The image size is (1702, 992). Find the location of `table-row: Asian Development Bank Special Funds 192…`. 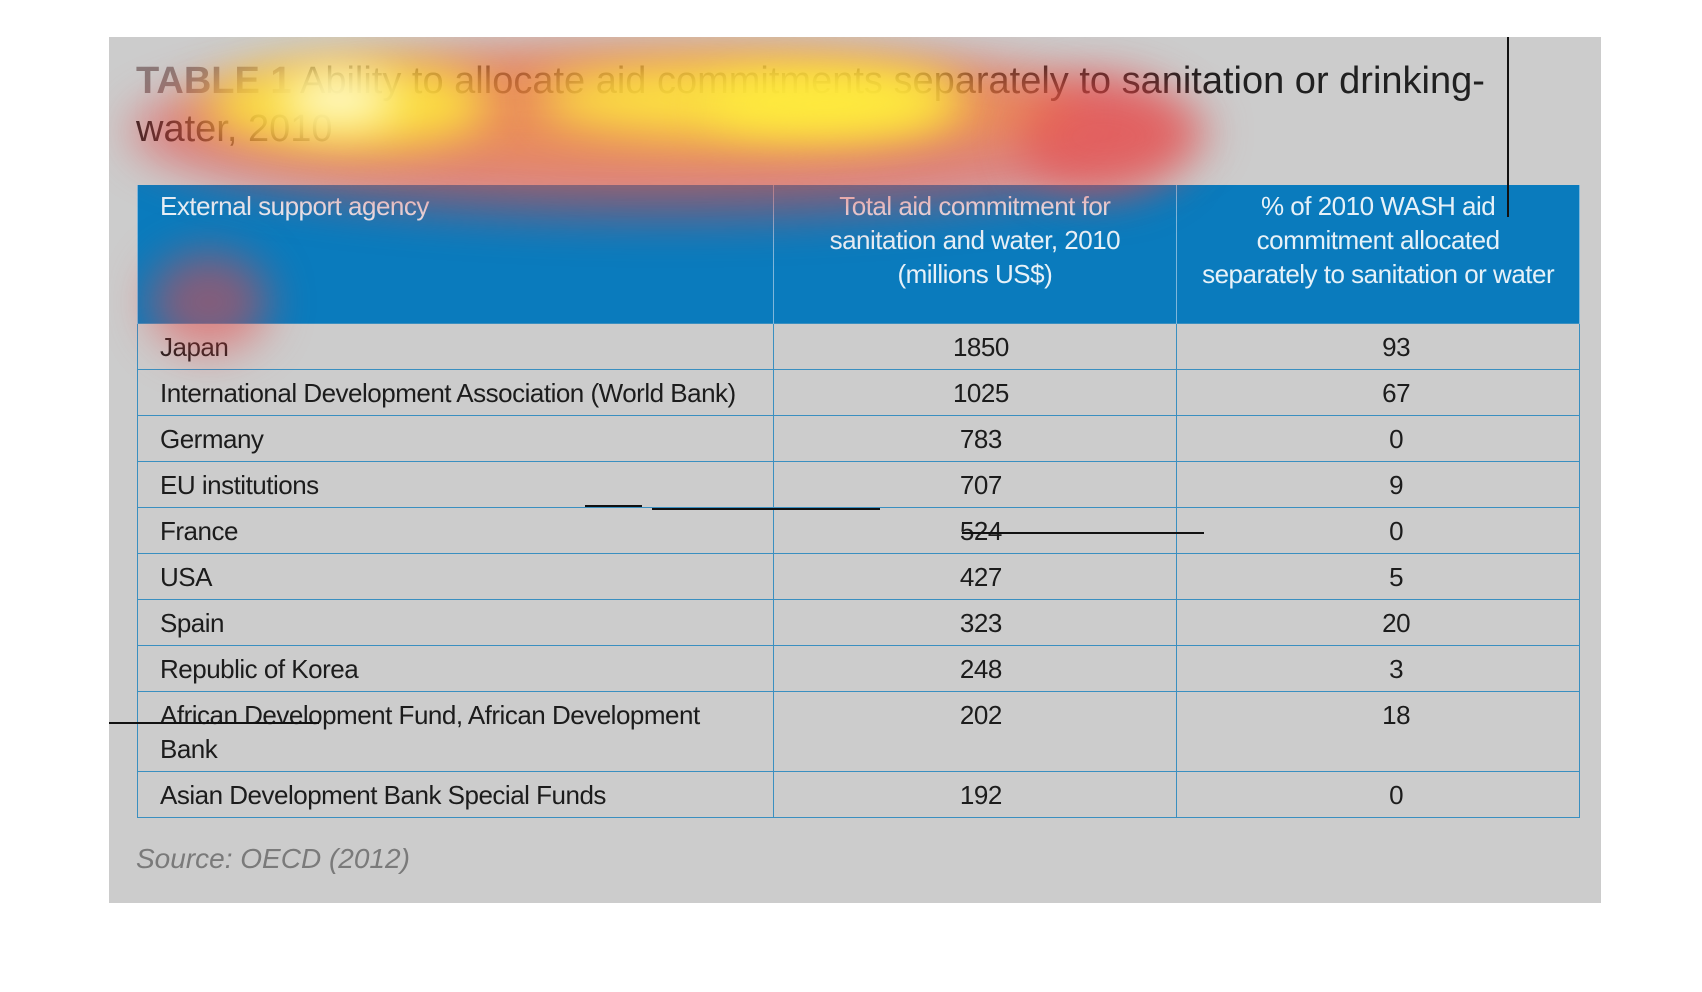

table-row: Asian Development Bank Special Funds 192… is located at coordinates (858, 794).